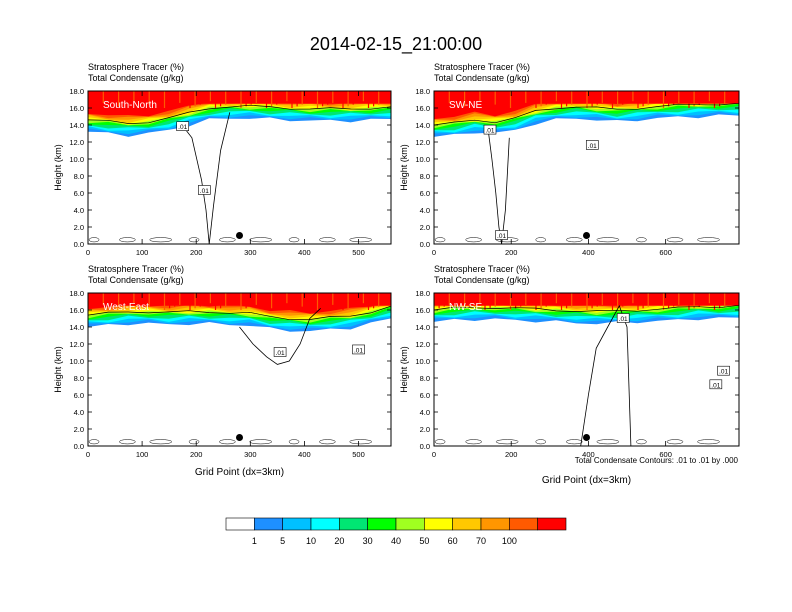  What do you see at coordinates (481, 541) in the screenshot?
I see `colorbar-label: 70` at bounding box center [481, 541].